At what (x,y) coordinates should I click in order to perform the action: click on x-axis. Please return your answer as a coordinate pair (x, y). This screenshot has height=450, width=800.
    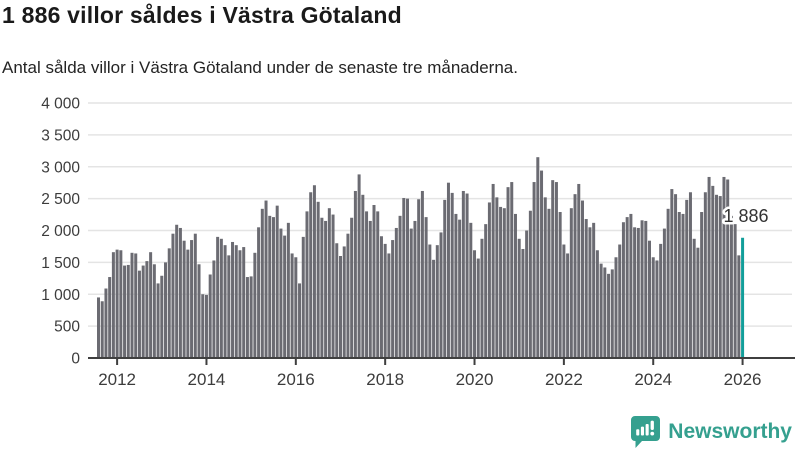
    Looking at the image, I should click on (441, 361).